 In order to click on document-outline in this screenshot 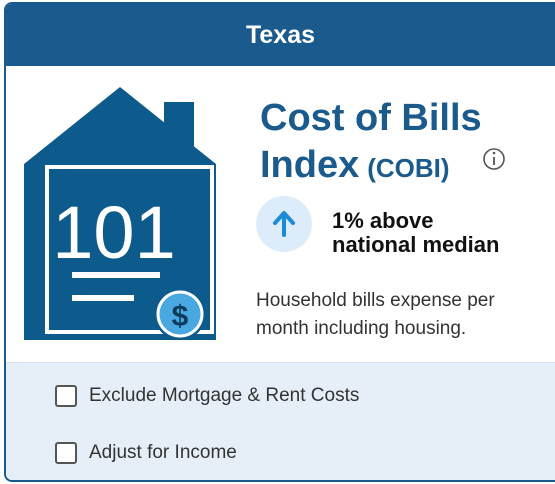, I will do `click(129, 249)`.